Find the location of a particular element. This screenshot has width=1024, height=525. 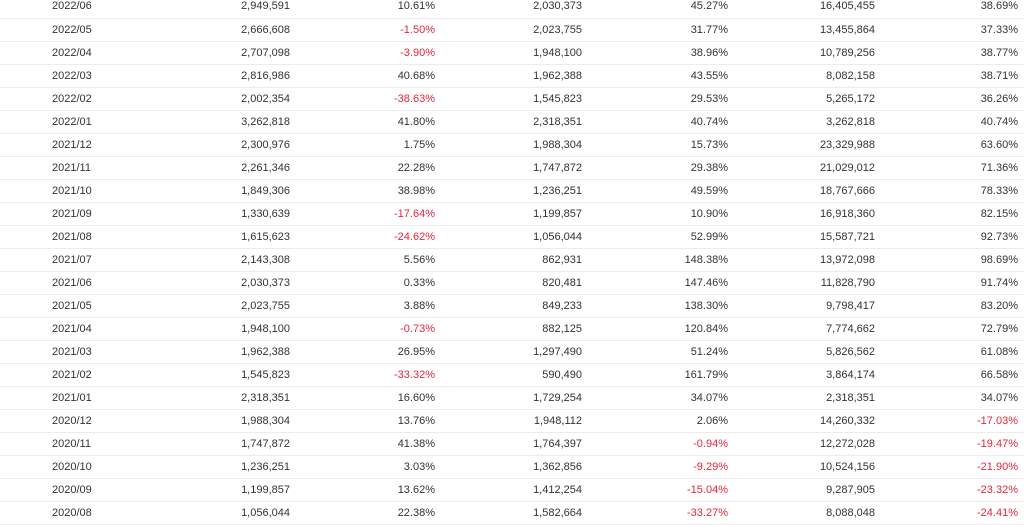

month-cell: 2020/08 is located at coordinates (52, 513).